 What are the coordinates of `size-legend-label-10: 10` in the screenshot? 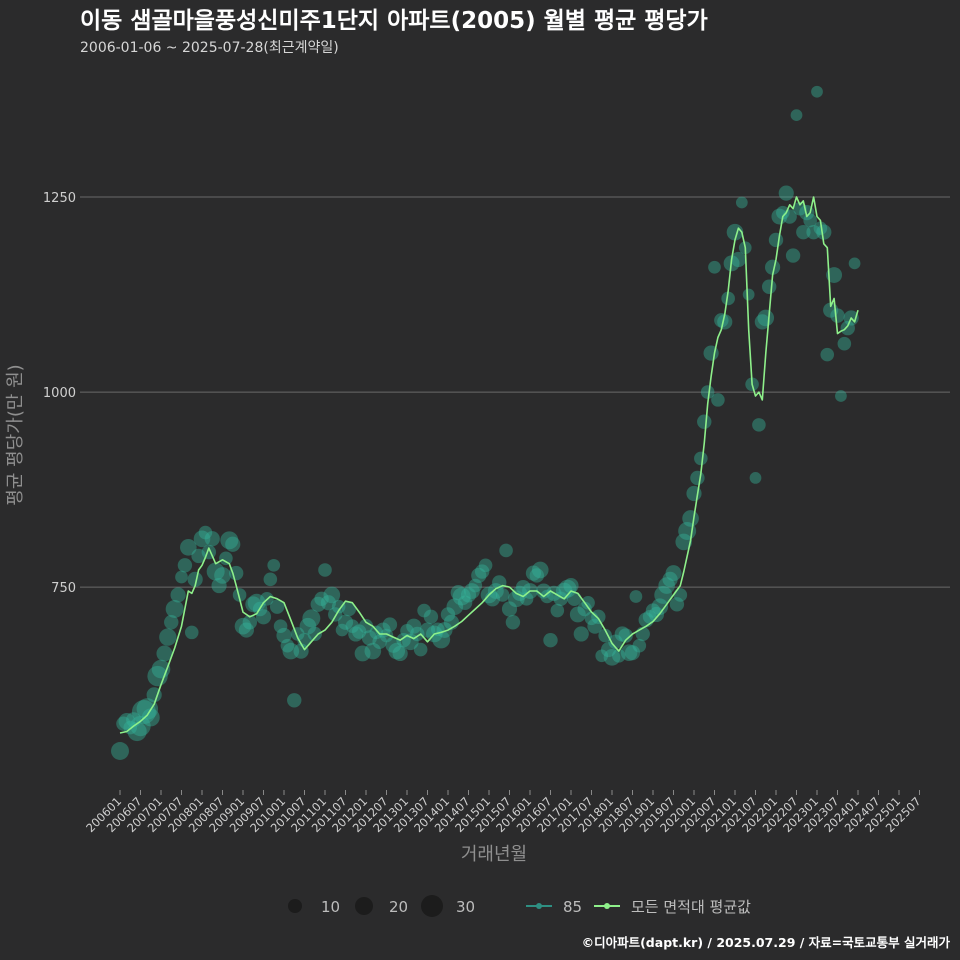 It's located at (330, 907).